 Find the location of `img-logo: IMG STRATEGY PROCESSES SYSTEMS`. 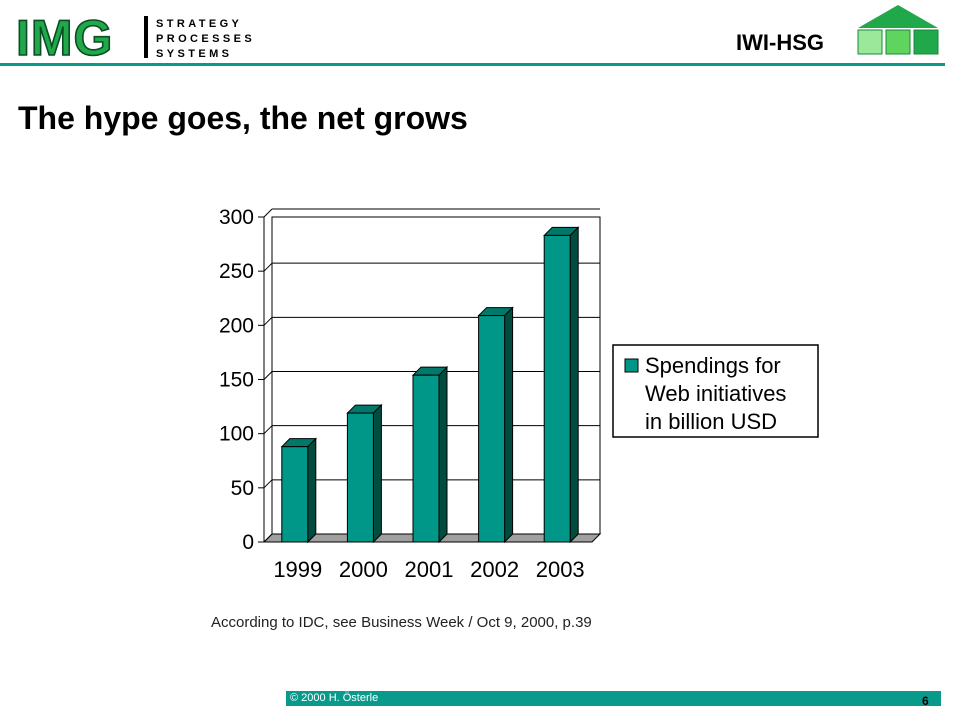

img-logo: IMG STRATEGY PROCESSES SYSTEMS is located at coordinates (135, 36).